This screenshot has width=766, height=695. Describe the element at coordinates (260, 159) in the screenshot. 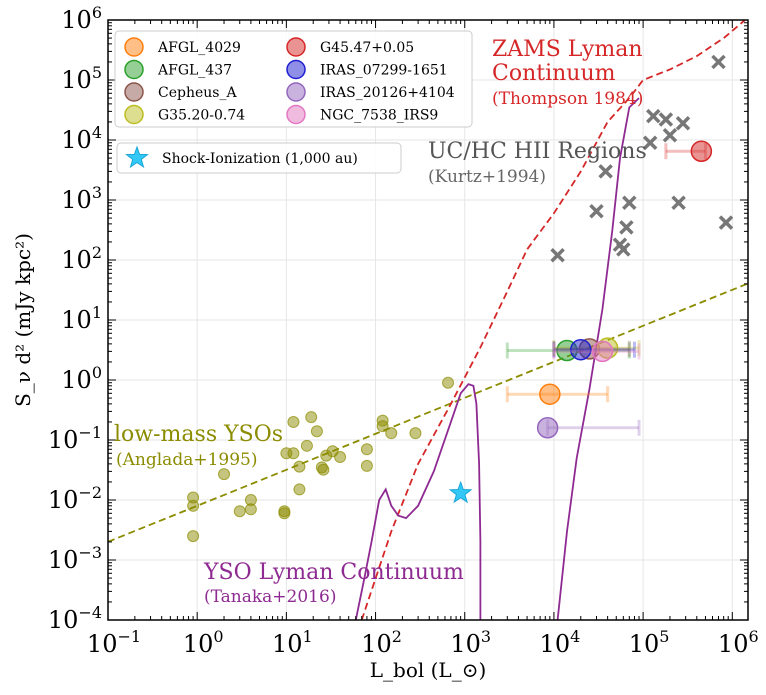

I see `shock-legend-label: Shock-Ionization (1,000 au)` at that location.